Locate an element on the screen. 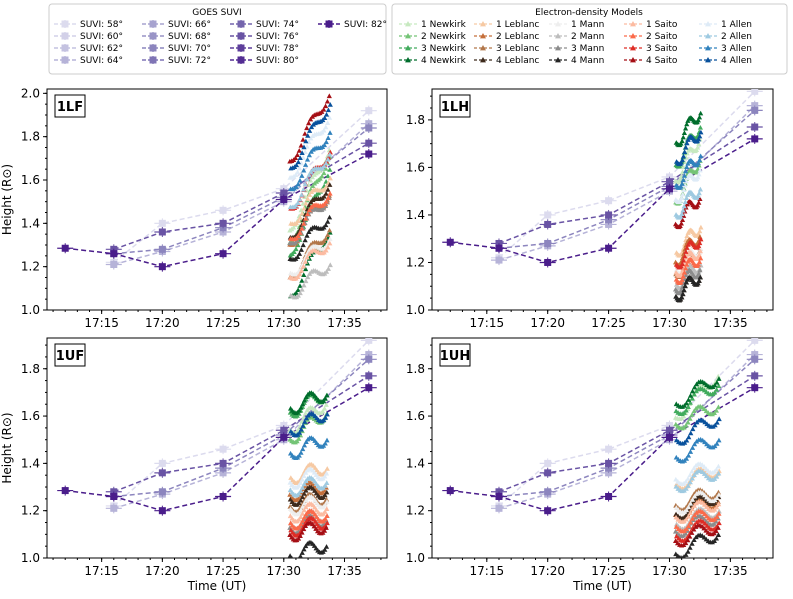  model-legend-entry: 1 Leblanc is located at coordinates (506, 25).